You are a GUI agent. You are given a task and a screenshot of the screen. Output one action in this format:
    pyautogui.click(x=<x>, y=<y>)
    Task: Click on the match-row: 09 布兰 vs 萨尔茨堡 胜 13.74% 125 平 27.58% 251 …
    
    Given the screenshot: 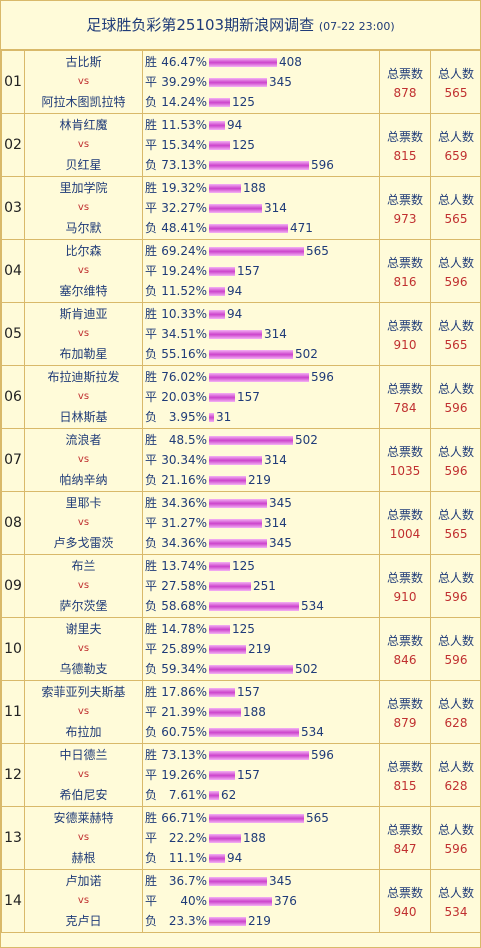 What is the action you would take?
    pyautogui.click(x=241, y=586)
    